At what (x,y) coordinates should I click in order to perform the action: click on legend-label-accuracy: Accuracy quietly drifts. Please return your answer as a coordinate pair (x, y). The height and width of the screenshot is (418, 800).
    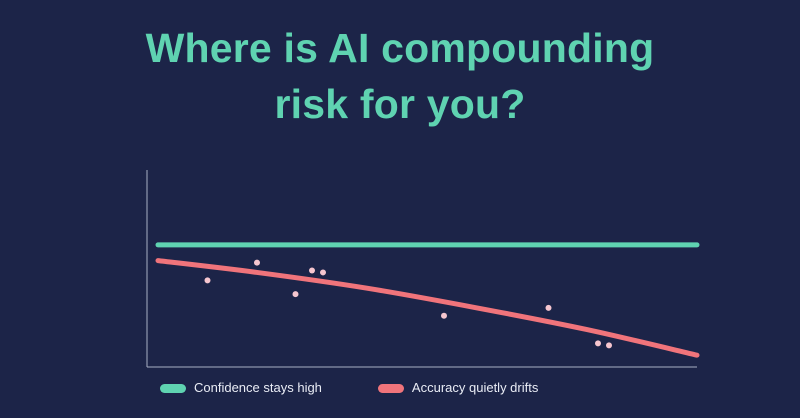
    Looking at the image, I should click on (475, 387).